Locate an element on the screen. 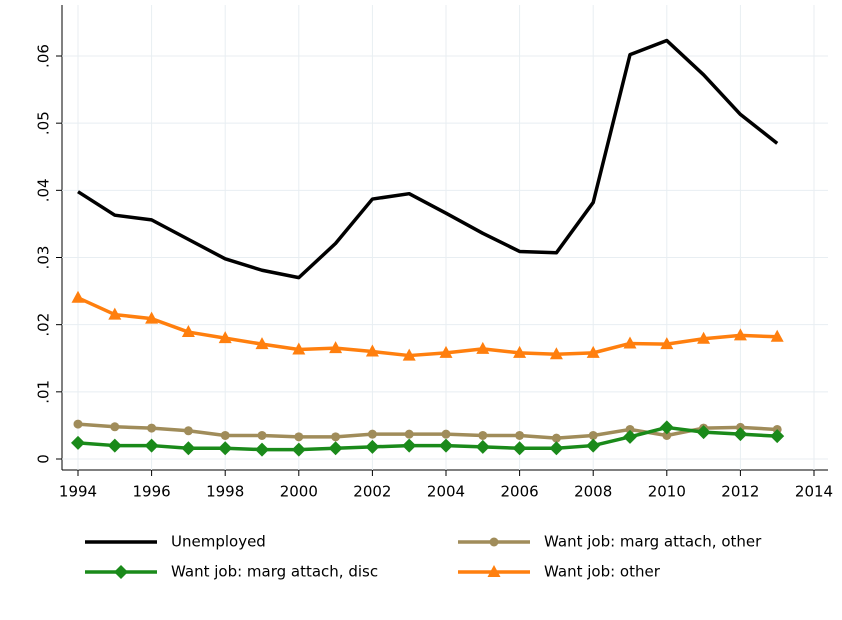  y-tick-label: .04 is located at coordinates (44, 190).